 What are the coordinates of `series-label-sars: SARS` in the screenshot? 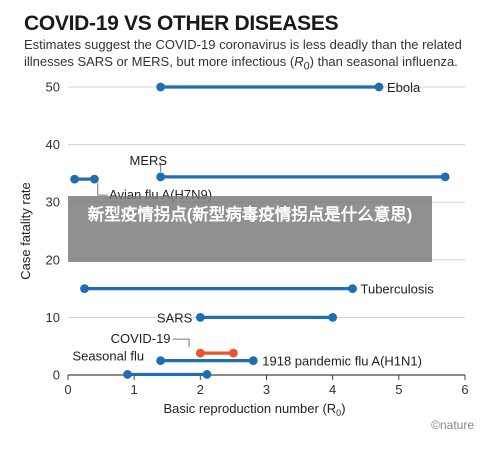 It's located at (175, 317).